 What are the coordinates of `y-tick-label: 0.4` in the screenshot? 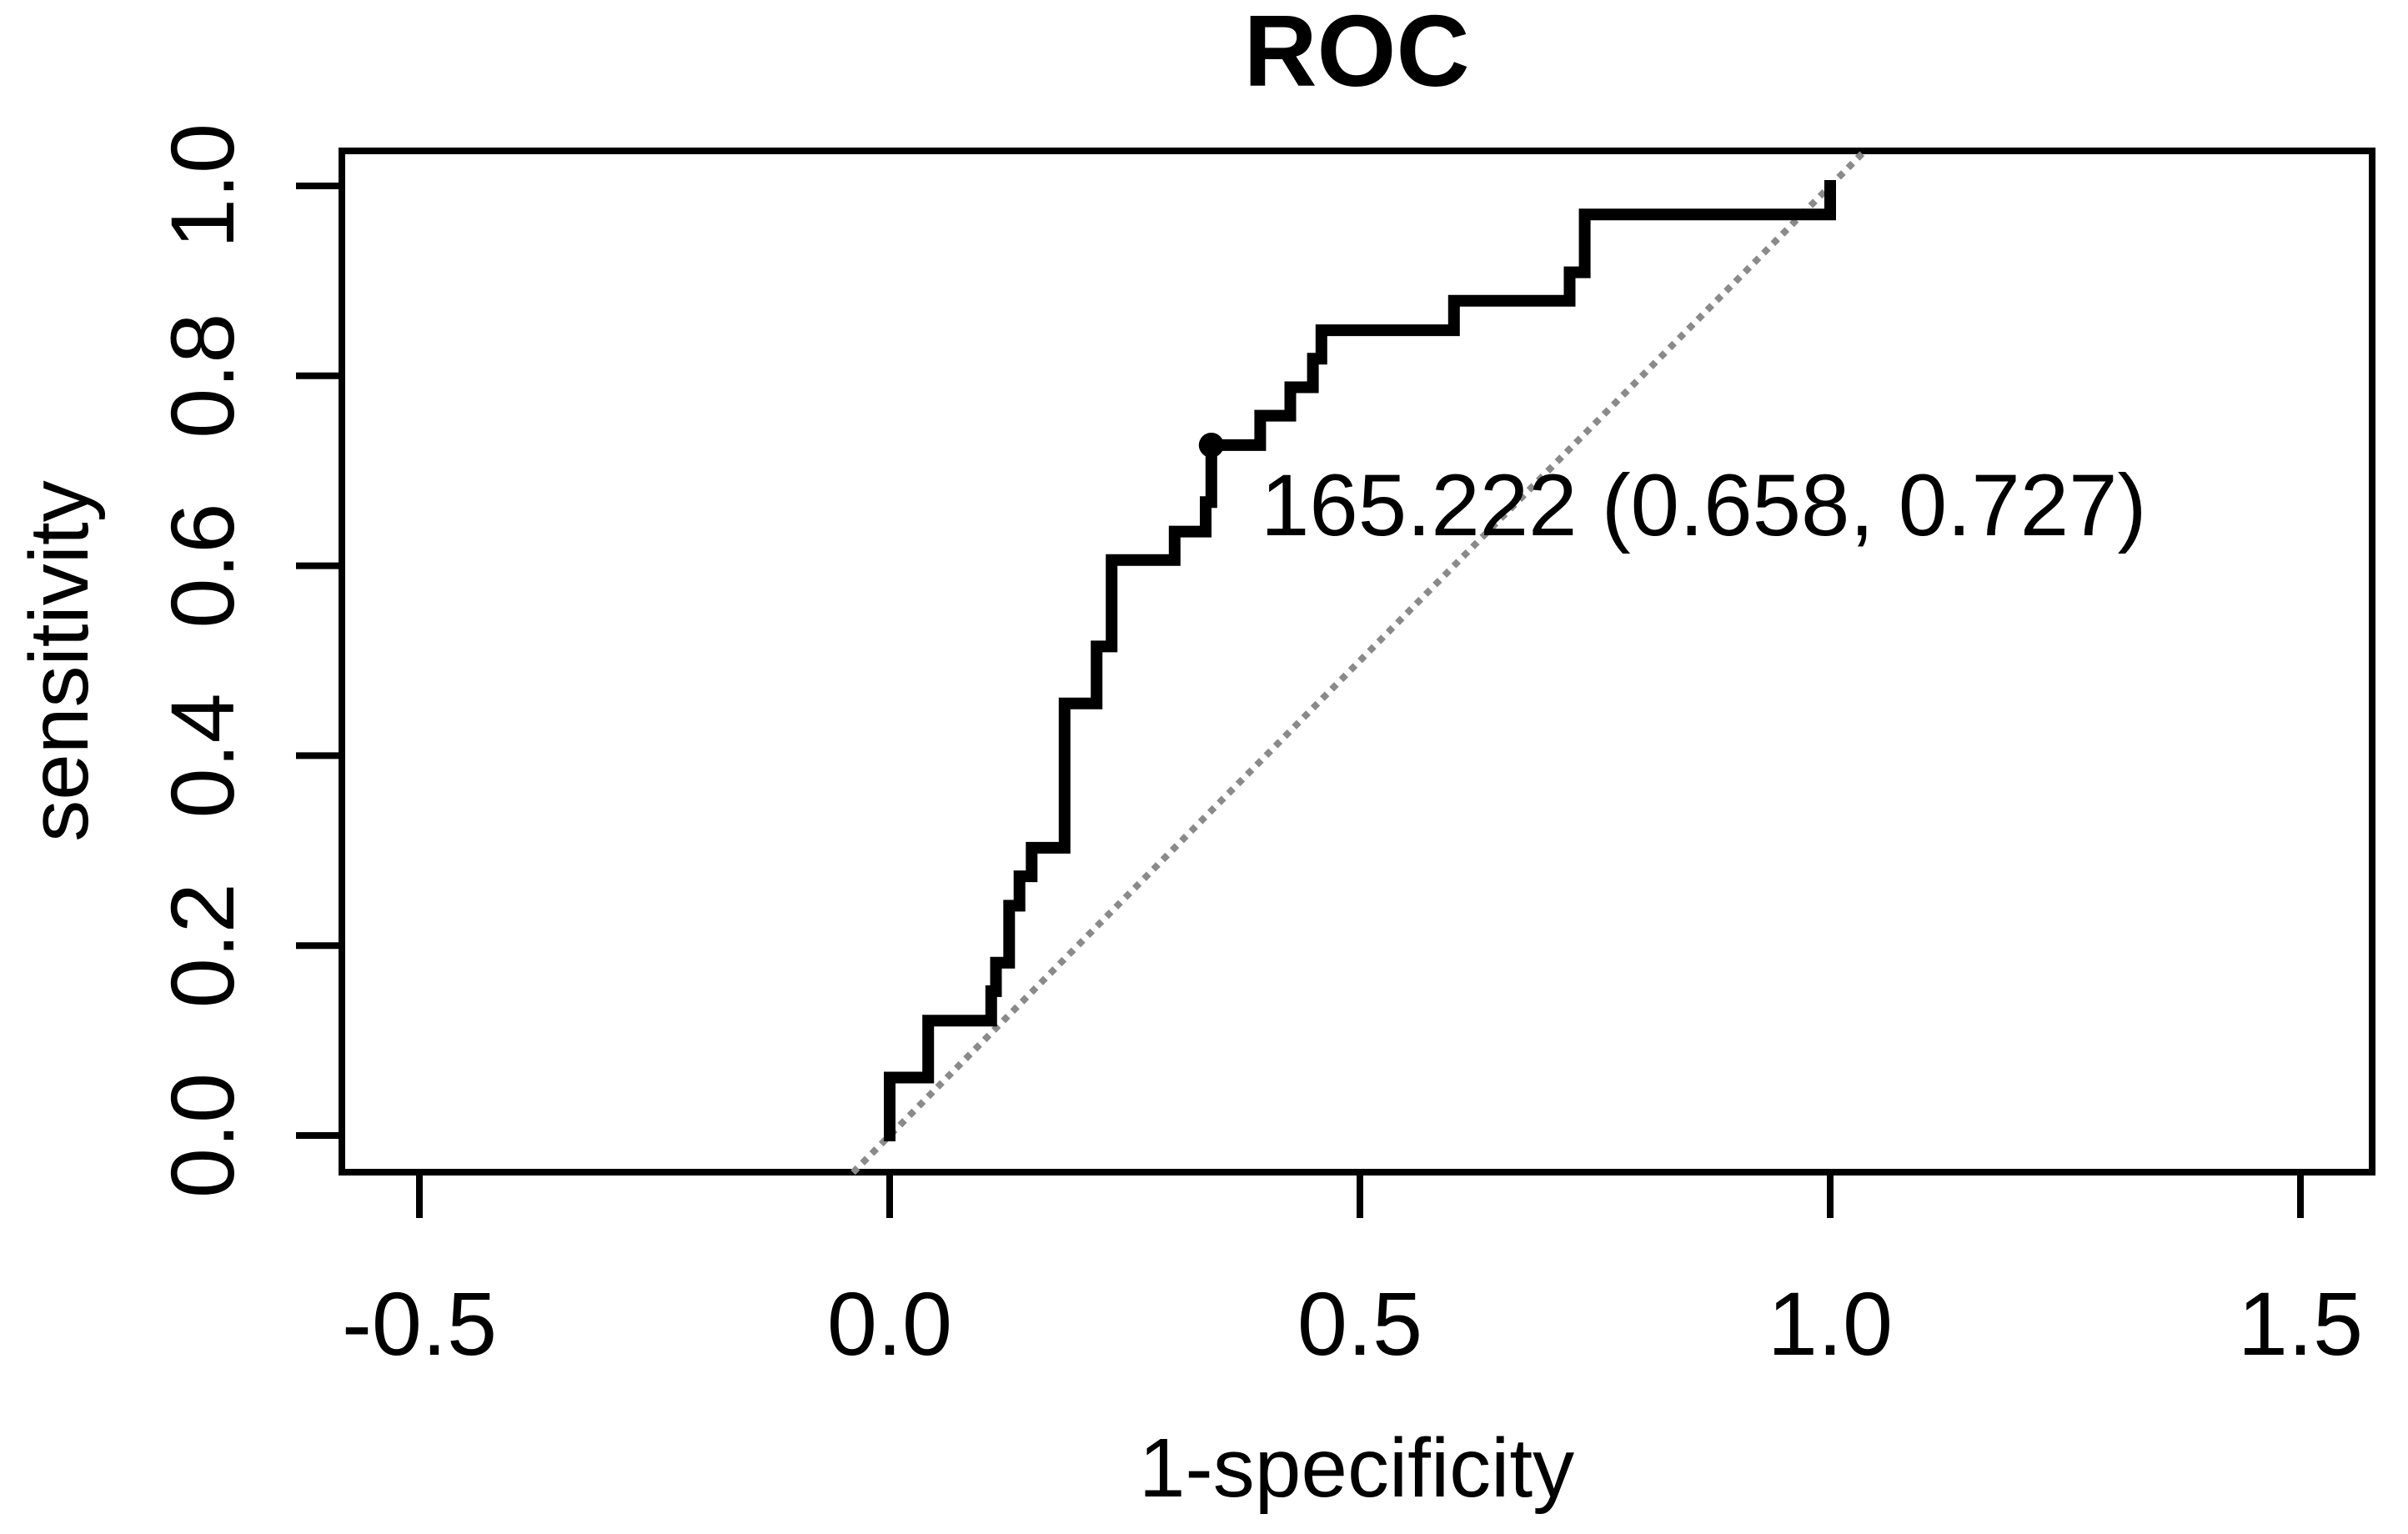 It's located at (202, 756).